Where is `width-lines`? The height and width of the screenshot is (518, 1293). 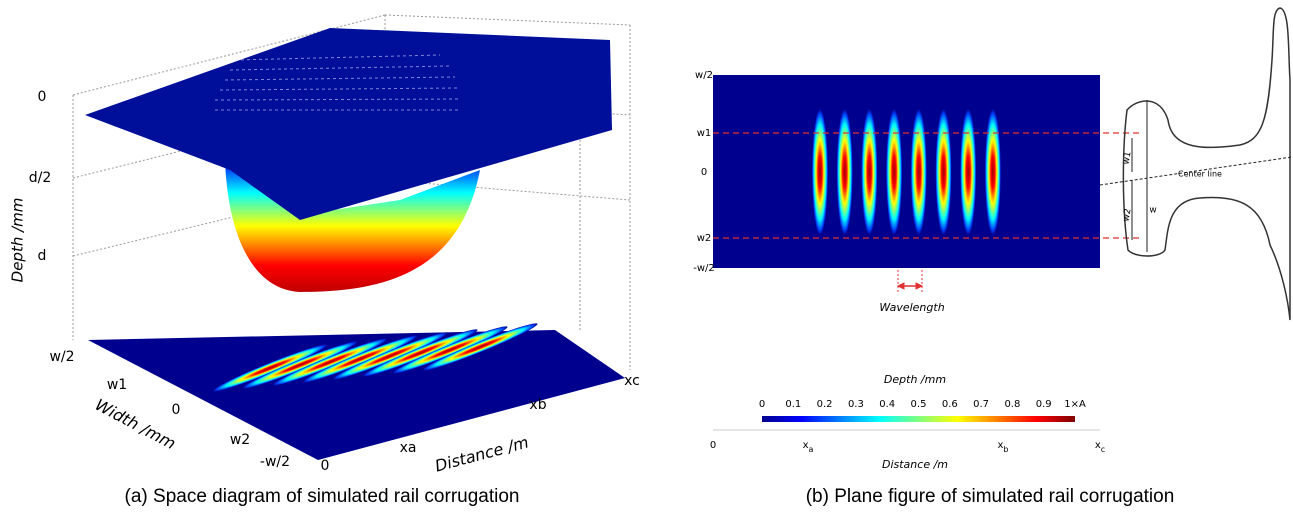
width-lines is located at coordinates (927, 185).